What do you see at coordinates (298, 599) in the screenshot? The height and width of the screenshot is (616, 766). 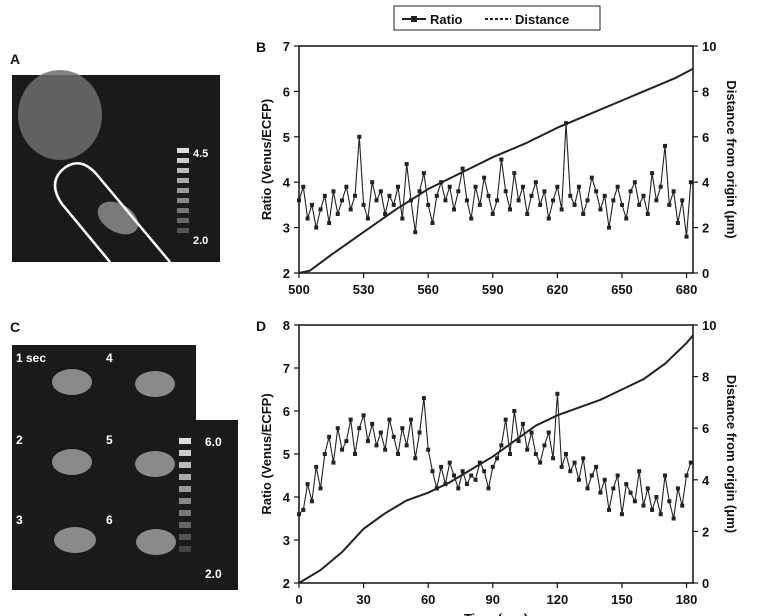 I see `x-tick-label: 0` at bounding box center [298, 599].